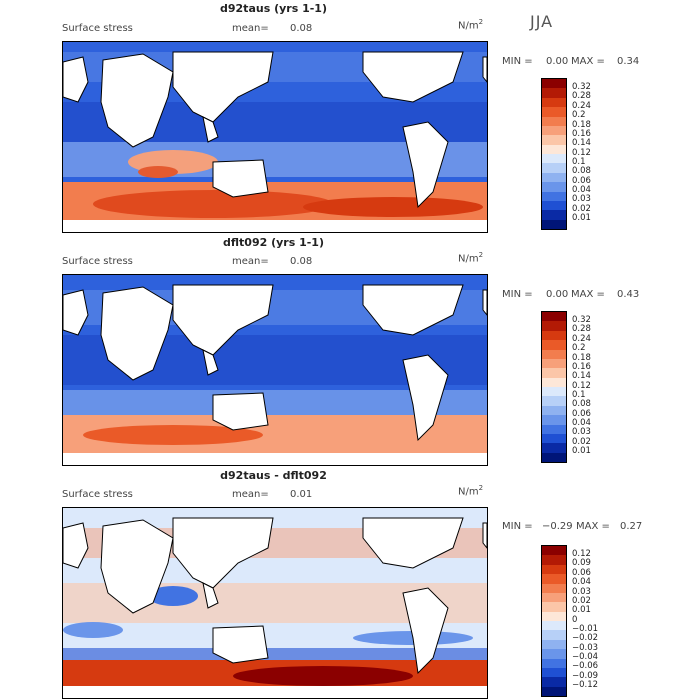 The width and height of the screenshot is (700, 700). What do you see at coordinates (581, 171) in the screenshot?
I see `panel-1-colorbar-label: 0.08` at bounding box center [581, 171].